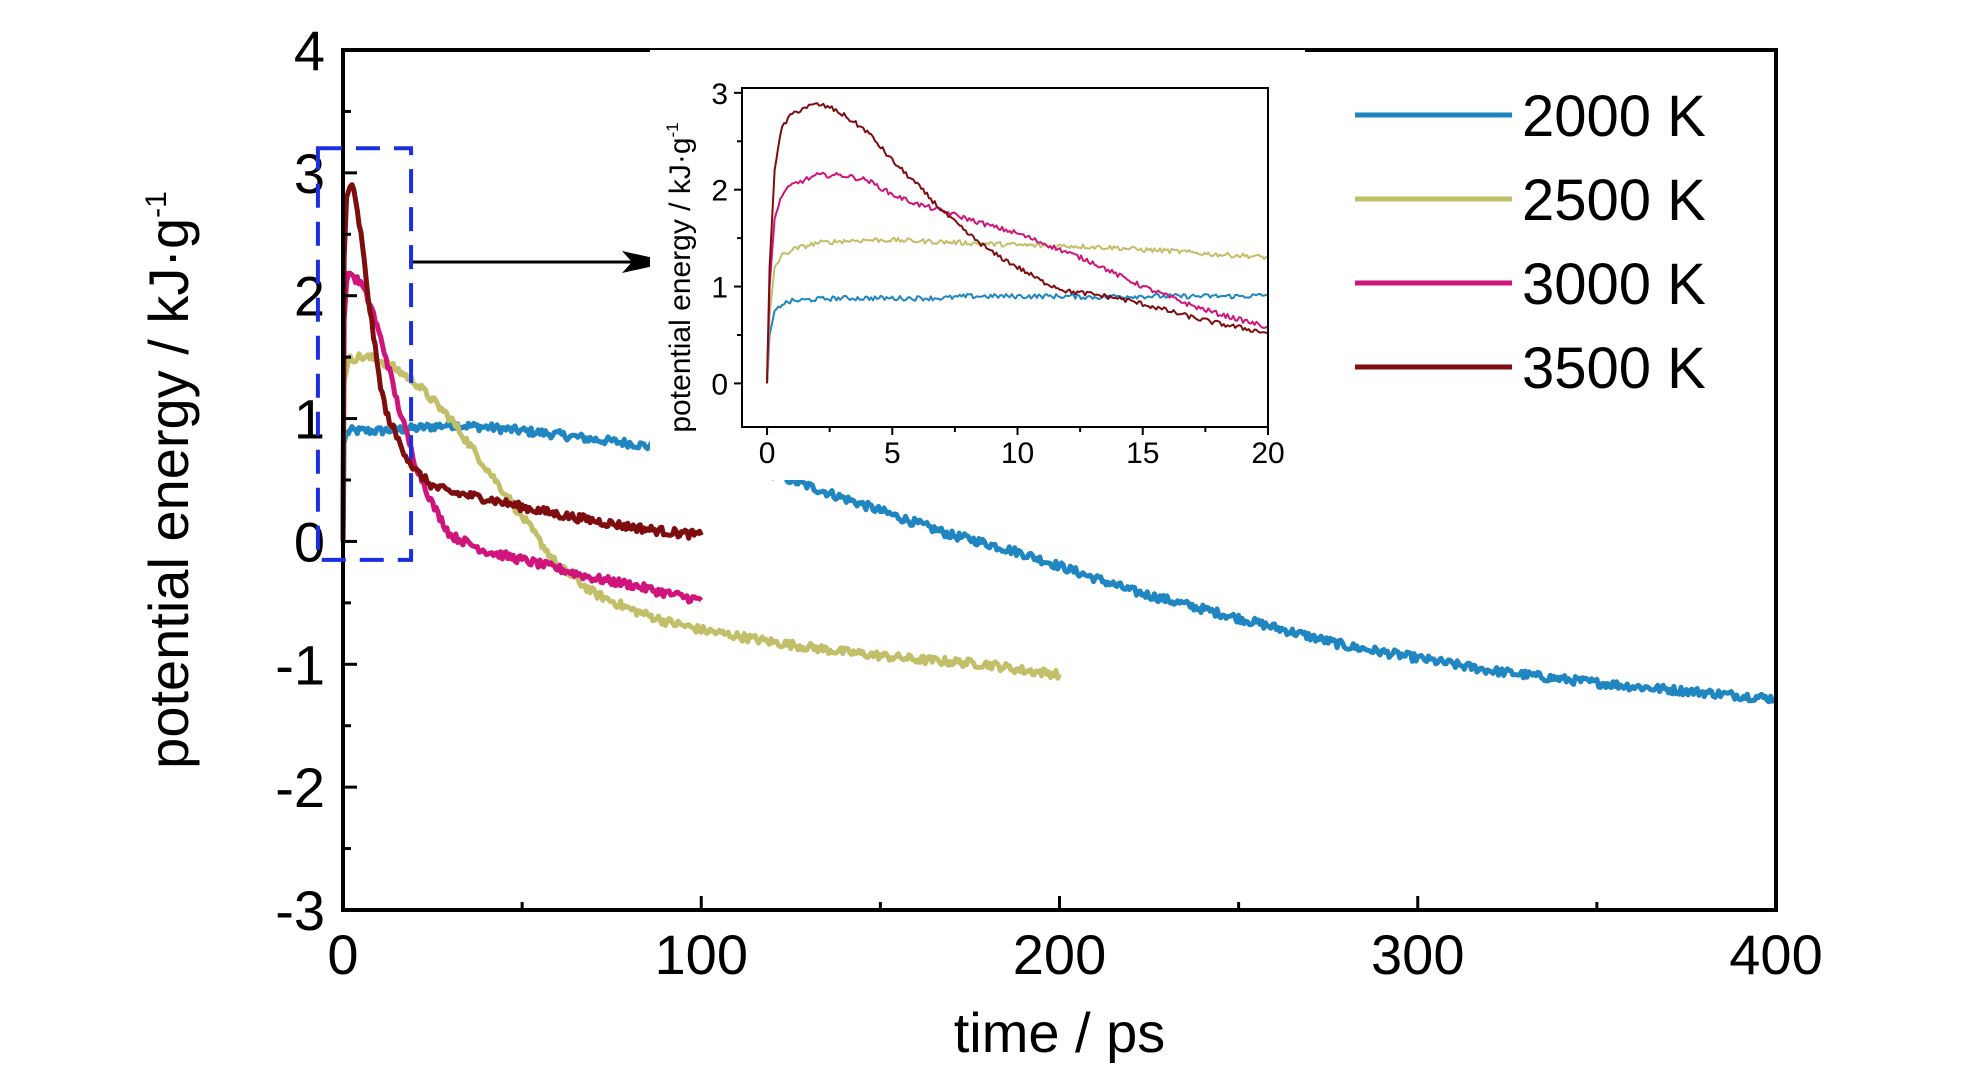 This screenshot has width=1984, height=1068. Describe the element at coordinates (719, 288) in the screenshot. I see `inset-y-tick-label: 1` at that location.